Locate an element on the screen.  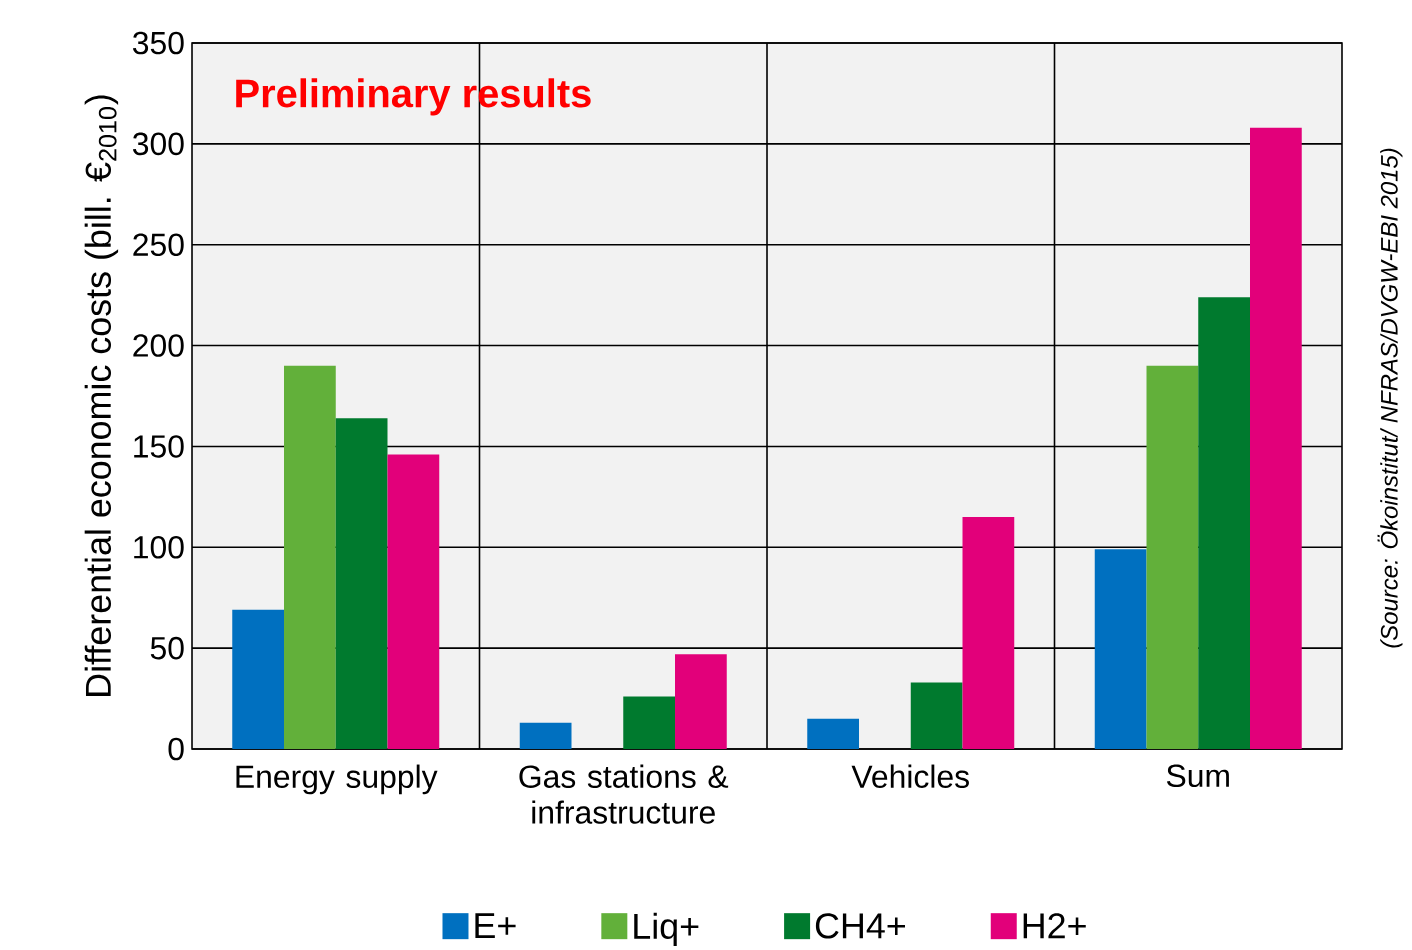
x-tick-label: Sum is located at coordinates (1197, 776).